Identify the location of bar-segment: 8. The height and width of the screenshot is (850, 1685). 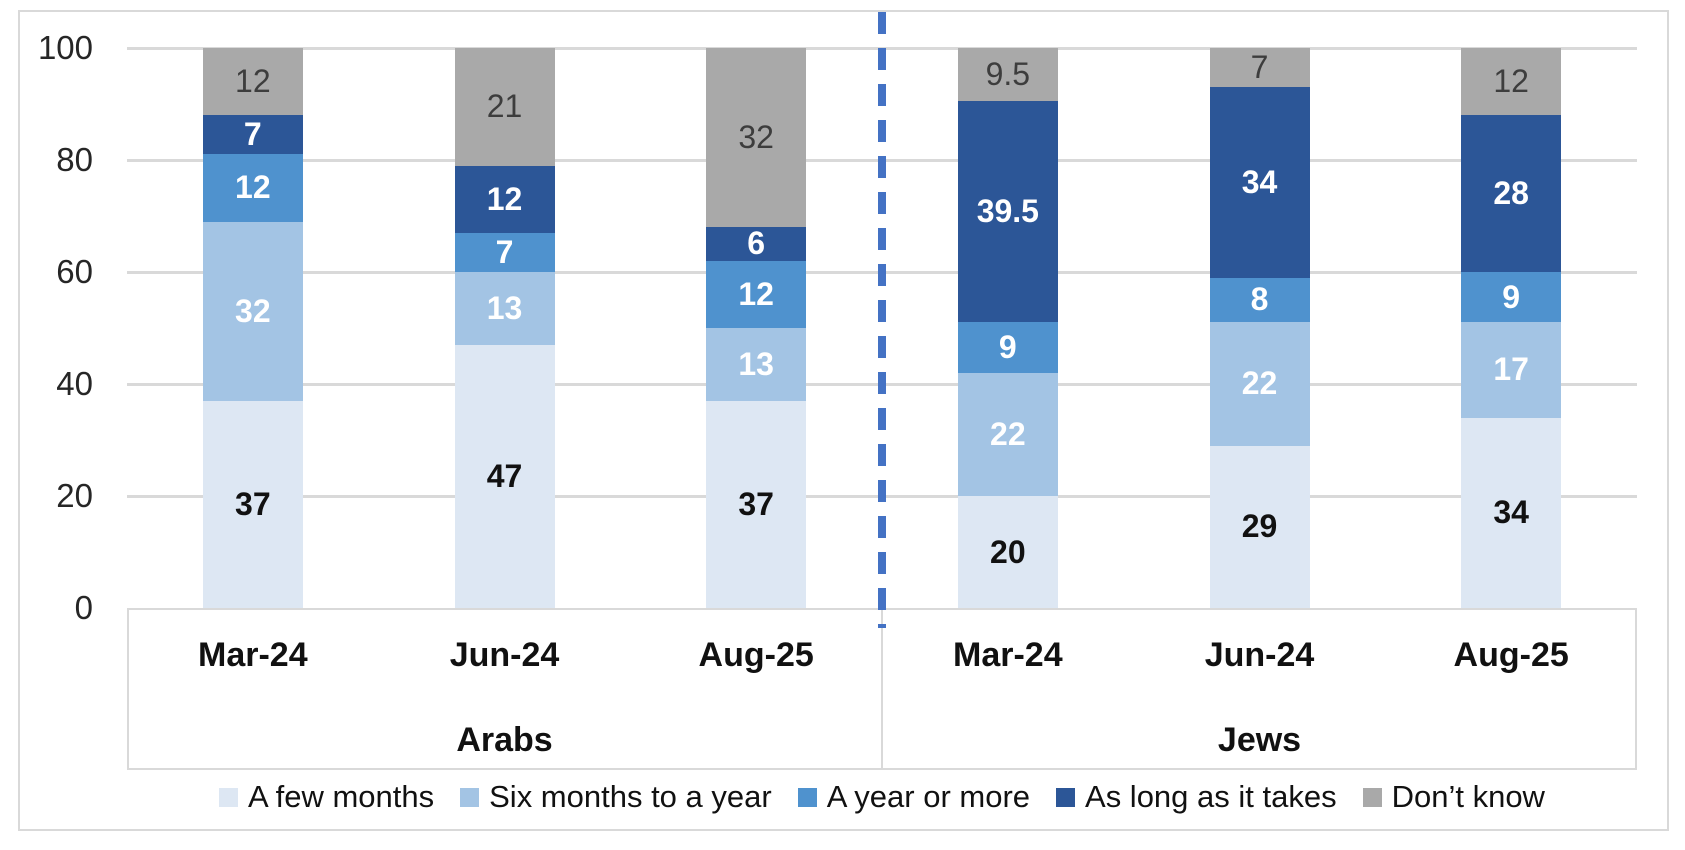
(1259, 300).